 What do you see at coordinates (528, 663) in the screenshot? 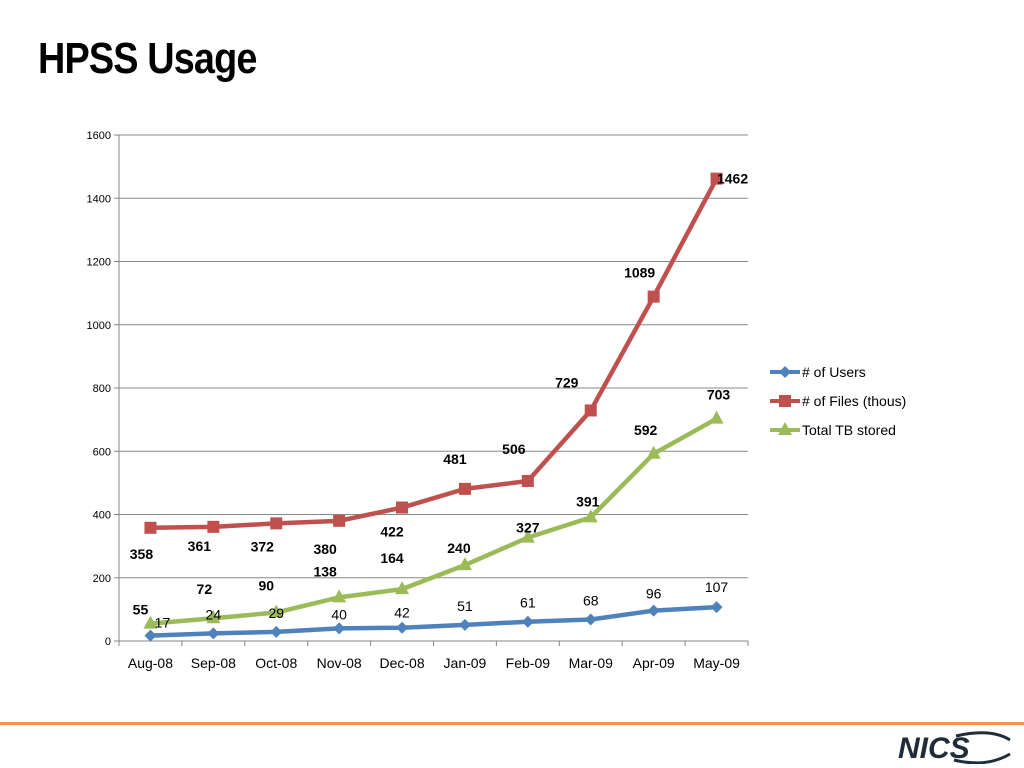
I see `x-tick-label: Feb-09` at bounding box center [528, 663].